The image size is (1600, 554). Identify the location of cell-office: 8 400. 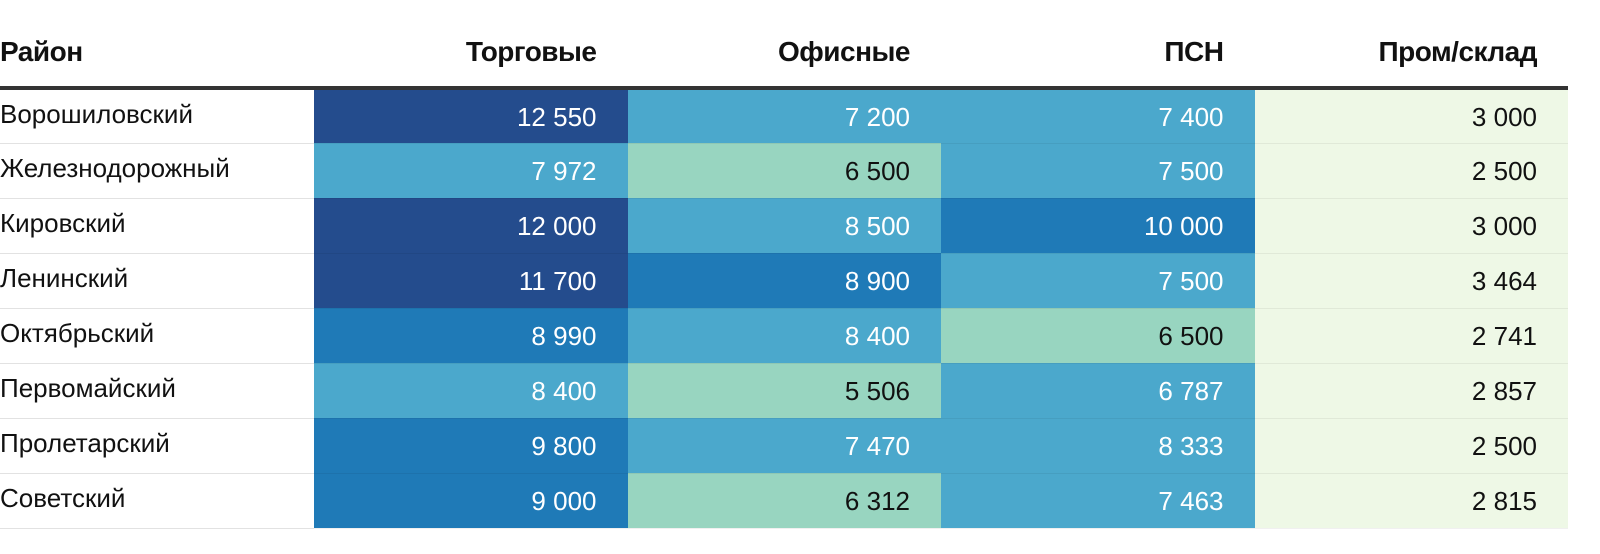
(784, 336).